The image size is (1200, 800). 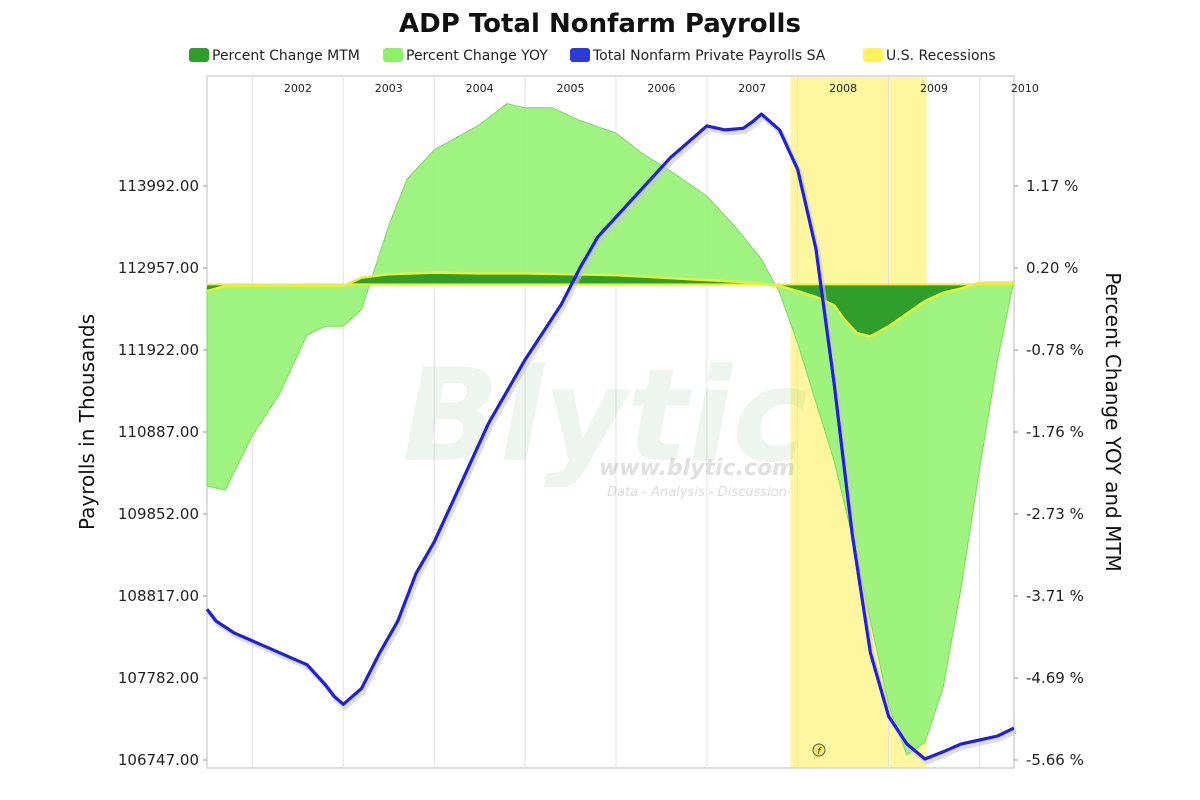 What do you see at coordinates (87, 422) in the screenshot?
I see `left-axis-title: Payrolls in Thousands` at bounding box center [87, 422].